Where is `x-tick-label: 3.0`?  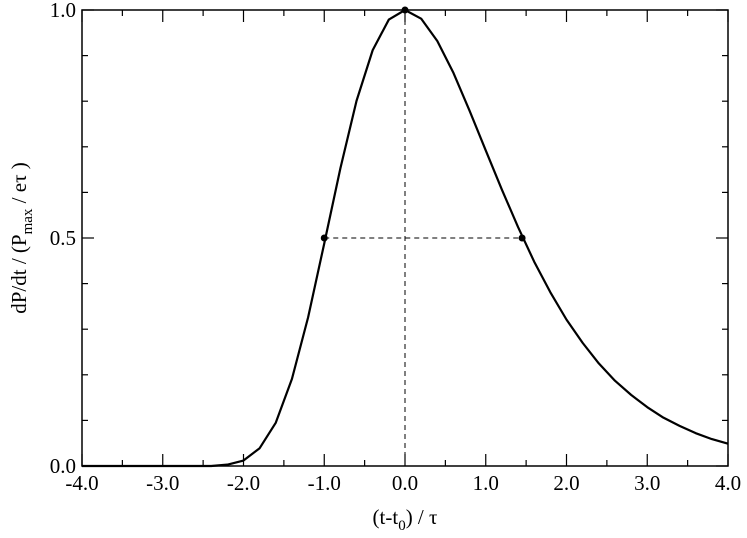
x-tick-label: 3.0 is located at coordinates (647, 483).